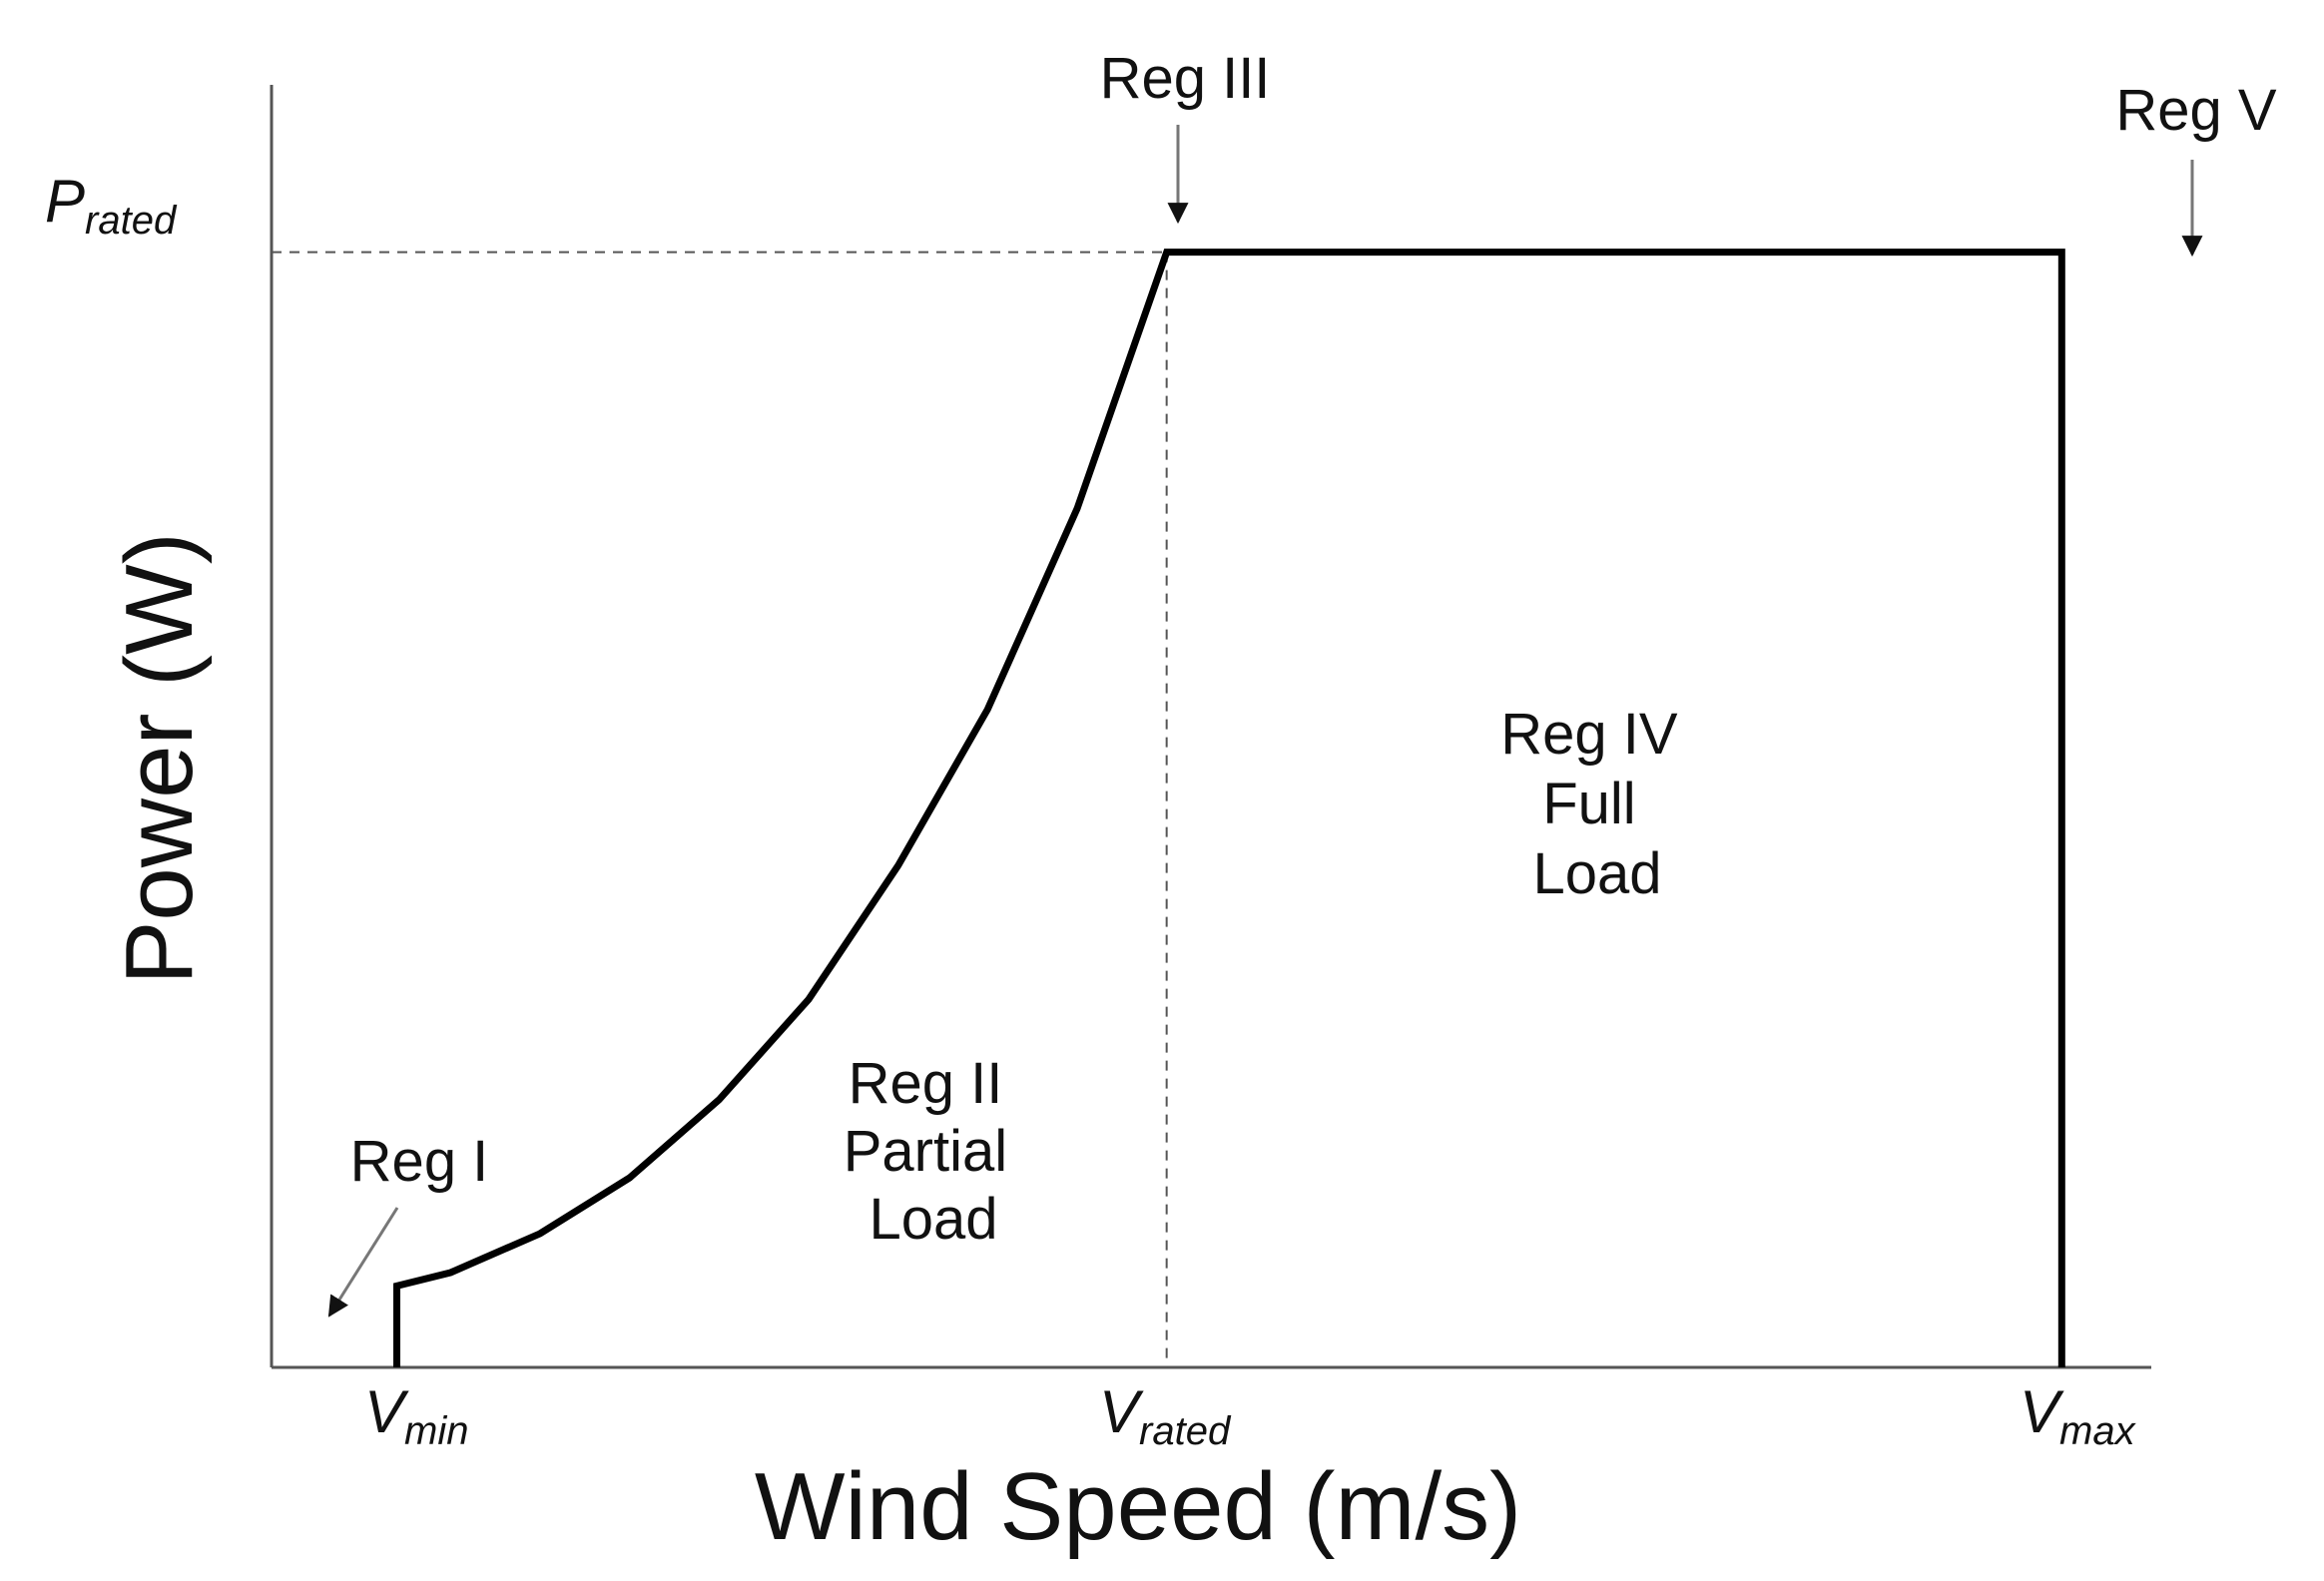 This screenshot has height=1581, width=2324. I want to click on reg-i-arrow, so click(363, 1262).